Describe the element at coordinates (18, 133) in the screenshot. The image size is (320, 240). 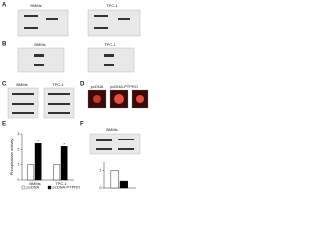
I see `y-tick-label: 3` at that location.